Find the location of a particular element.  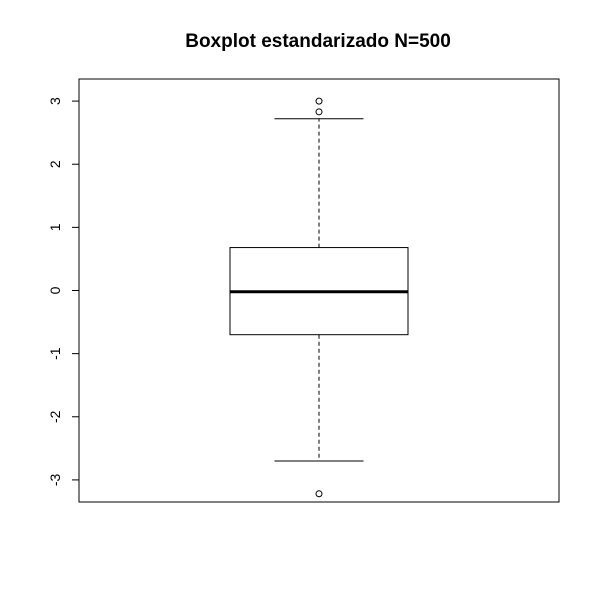

y-tick-label: -1 is located at coordinates (55, 353).